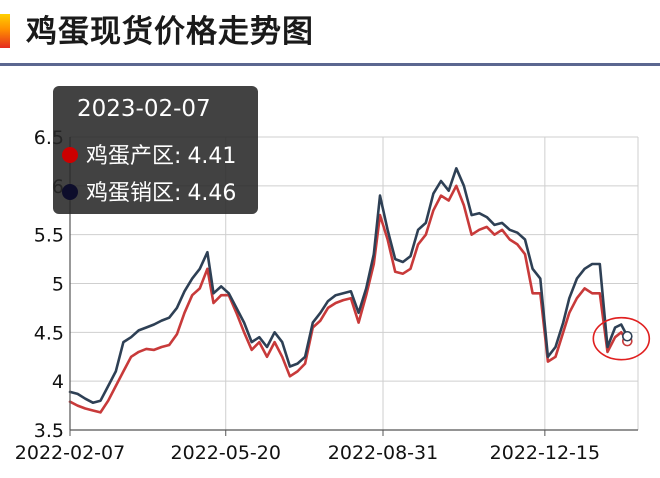 Image resolution: width=660 pixels, height=478 pixels. I want to click on tooltip-row-producer: 鸡蛋产区: 4.41, so click(149, 154).